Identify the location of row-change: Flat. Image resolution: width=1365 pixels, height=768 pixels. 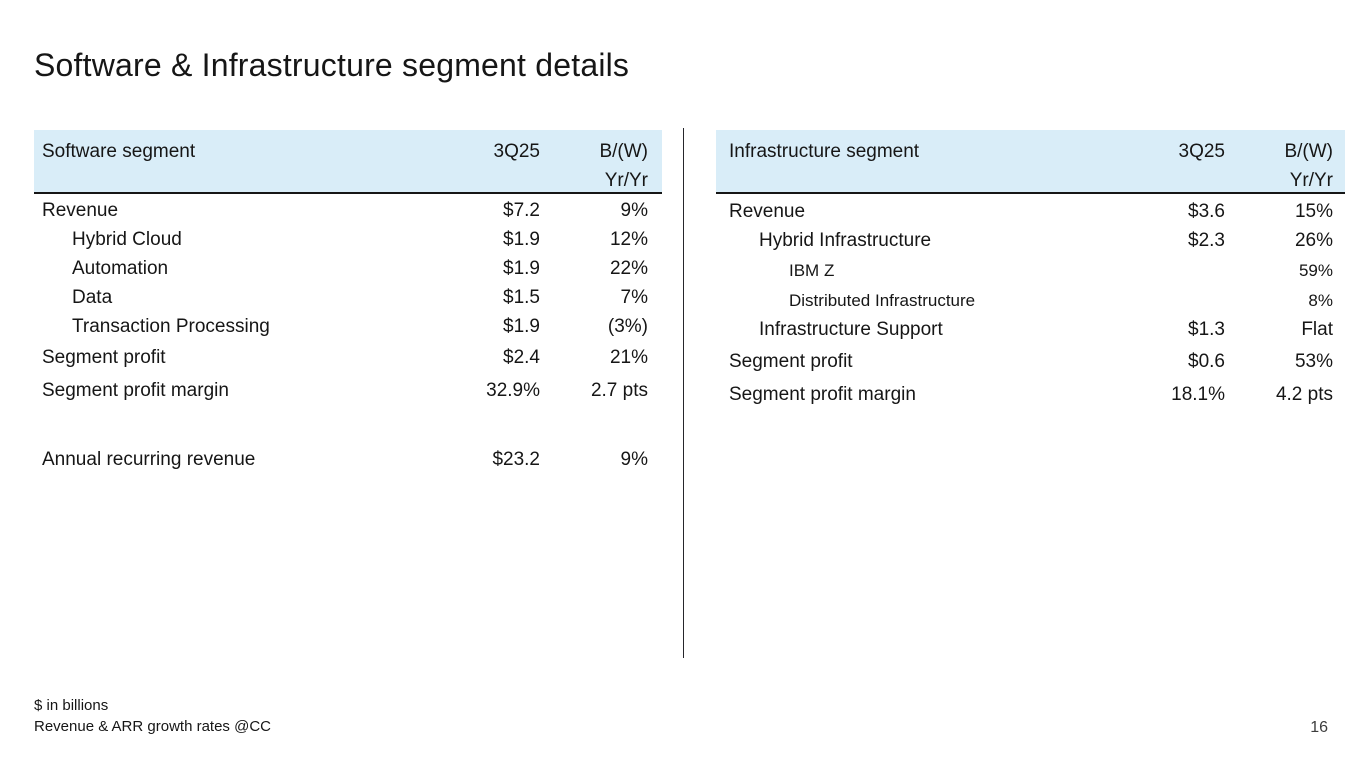
(1317, 330).